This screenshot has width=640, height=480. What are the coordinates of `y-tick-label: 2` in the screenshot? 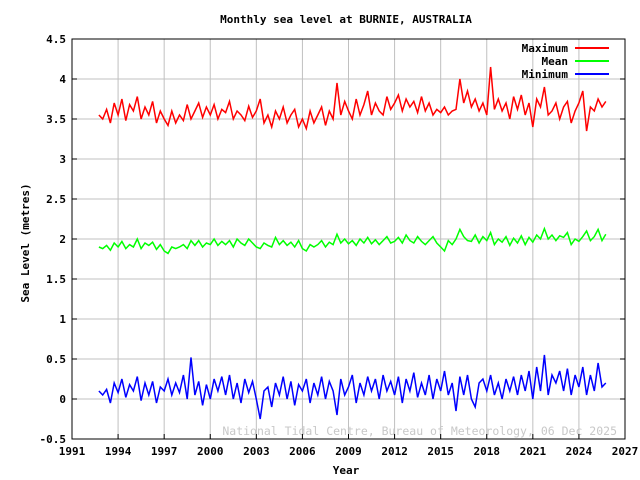 It's located at (62, 239).